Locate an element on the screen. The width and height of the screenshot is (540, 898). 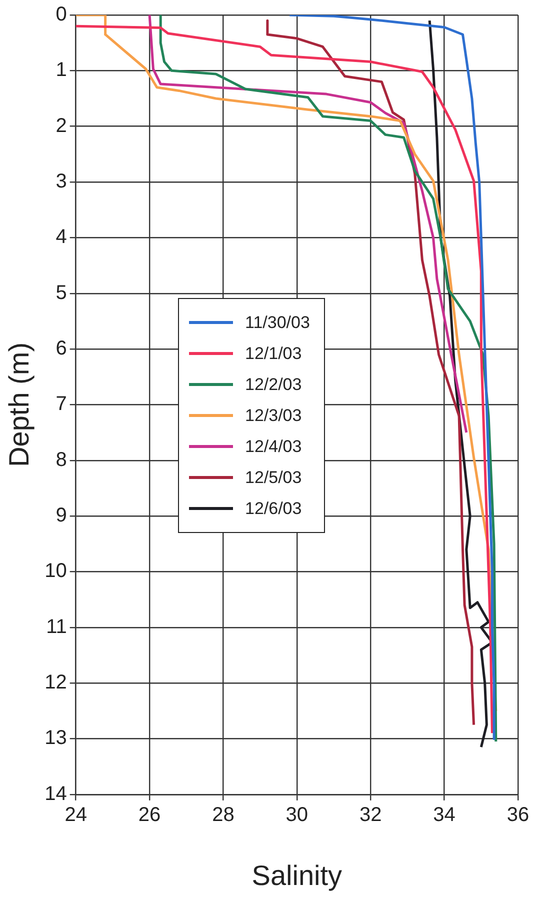
y-tick-label: 6 is located at coordinates (61, 349).